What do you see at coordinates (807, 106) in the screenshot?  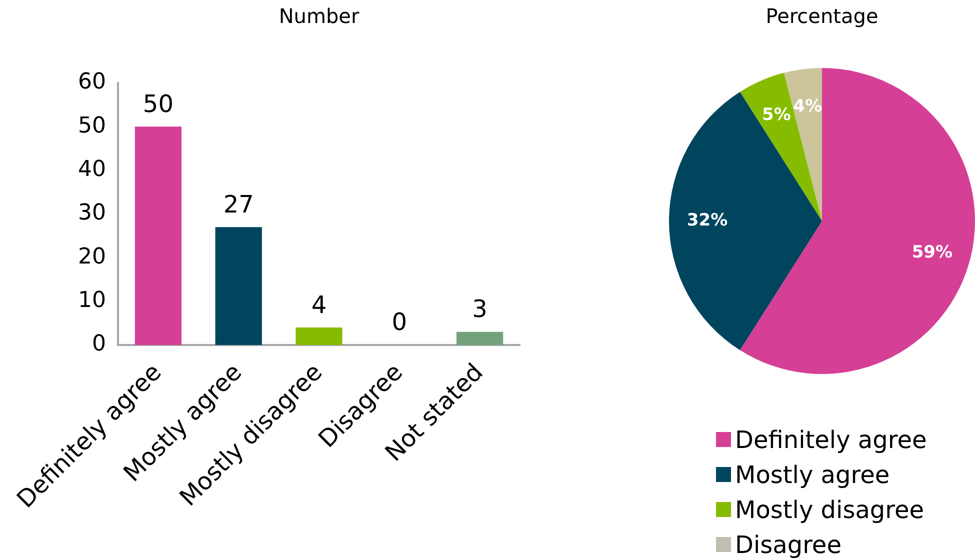 I see `data-label: 4%` at bounding box center [807, 106].